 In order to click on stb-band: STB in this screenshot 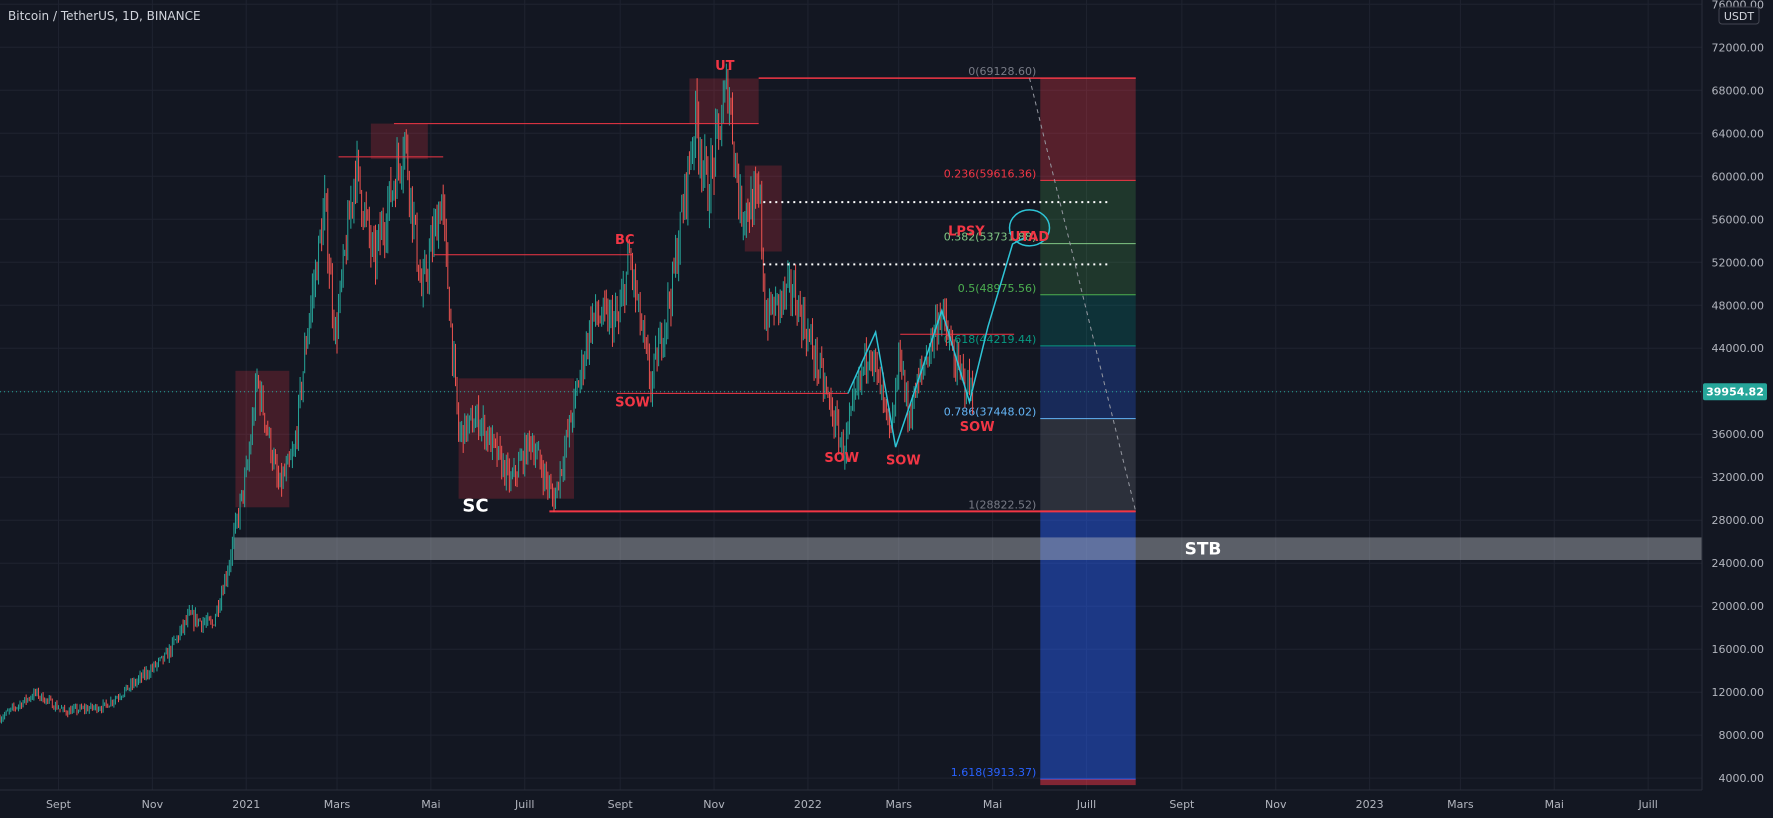, I will do `click(968, 548)`.